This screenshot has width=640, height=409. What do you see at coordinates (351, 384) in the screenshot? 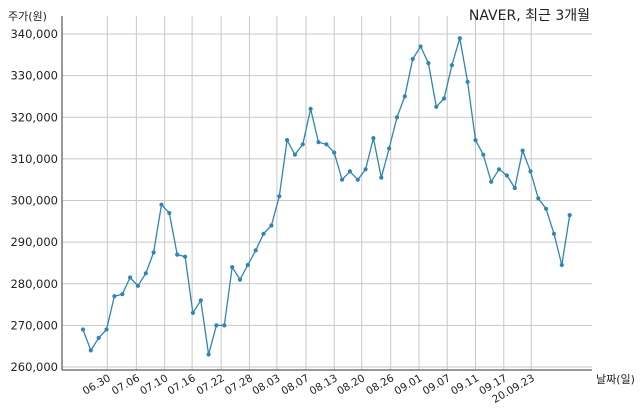
I see `x-tick-label: 08.20` at bounding box center [351, 384].